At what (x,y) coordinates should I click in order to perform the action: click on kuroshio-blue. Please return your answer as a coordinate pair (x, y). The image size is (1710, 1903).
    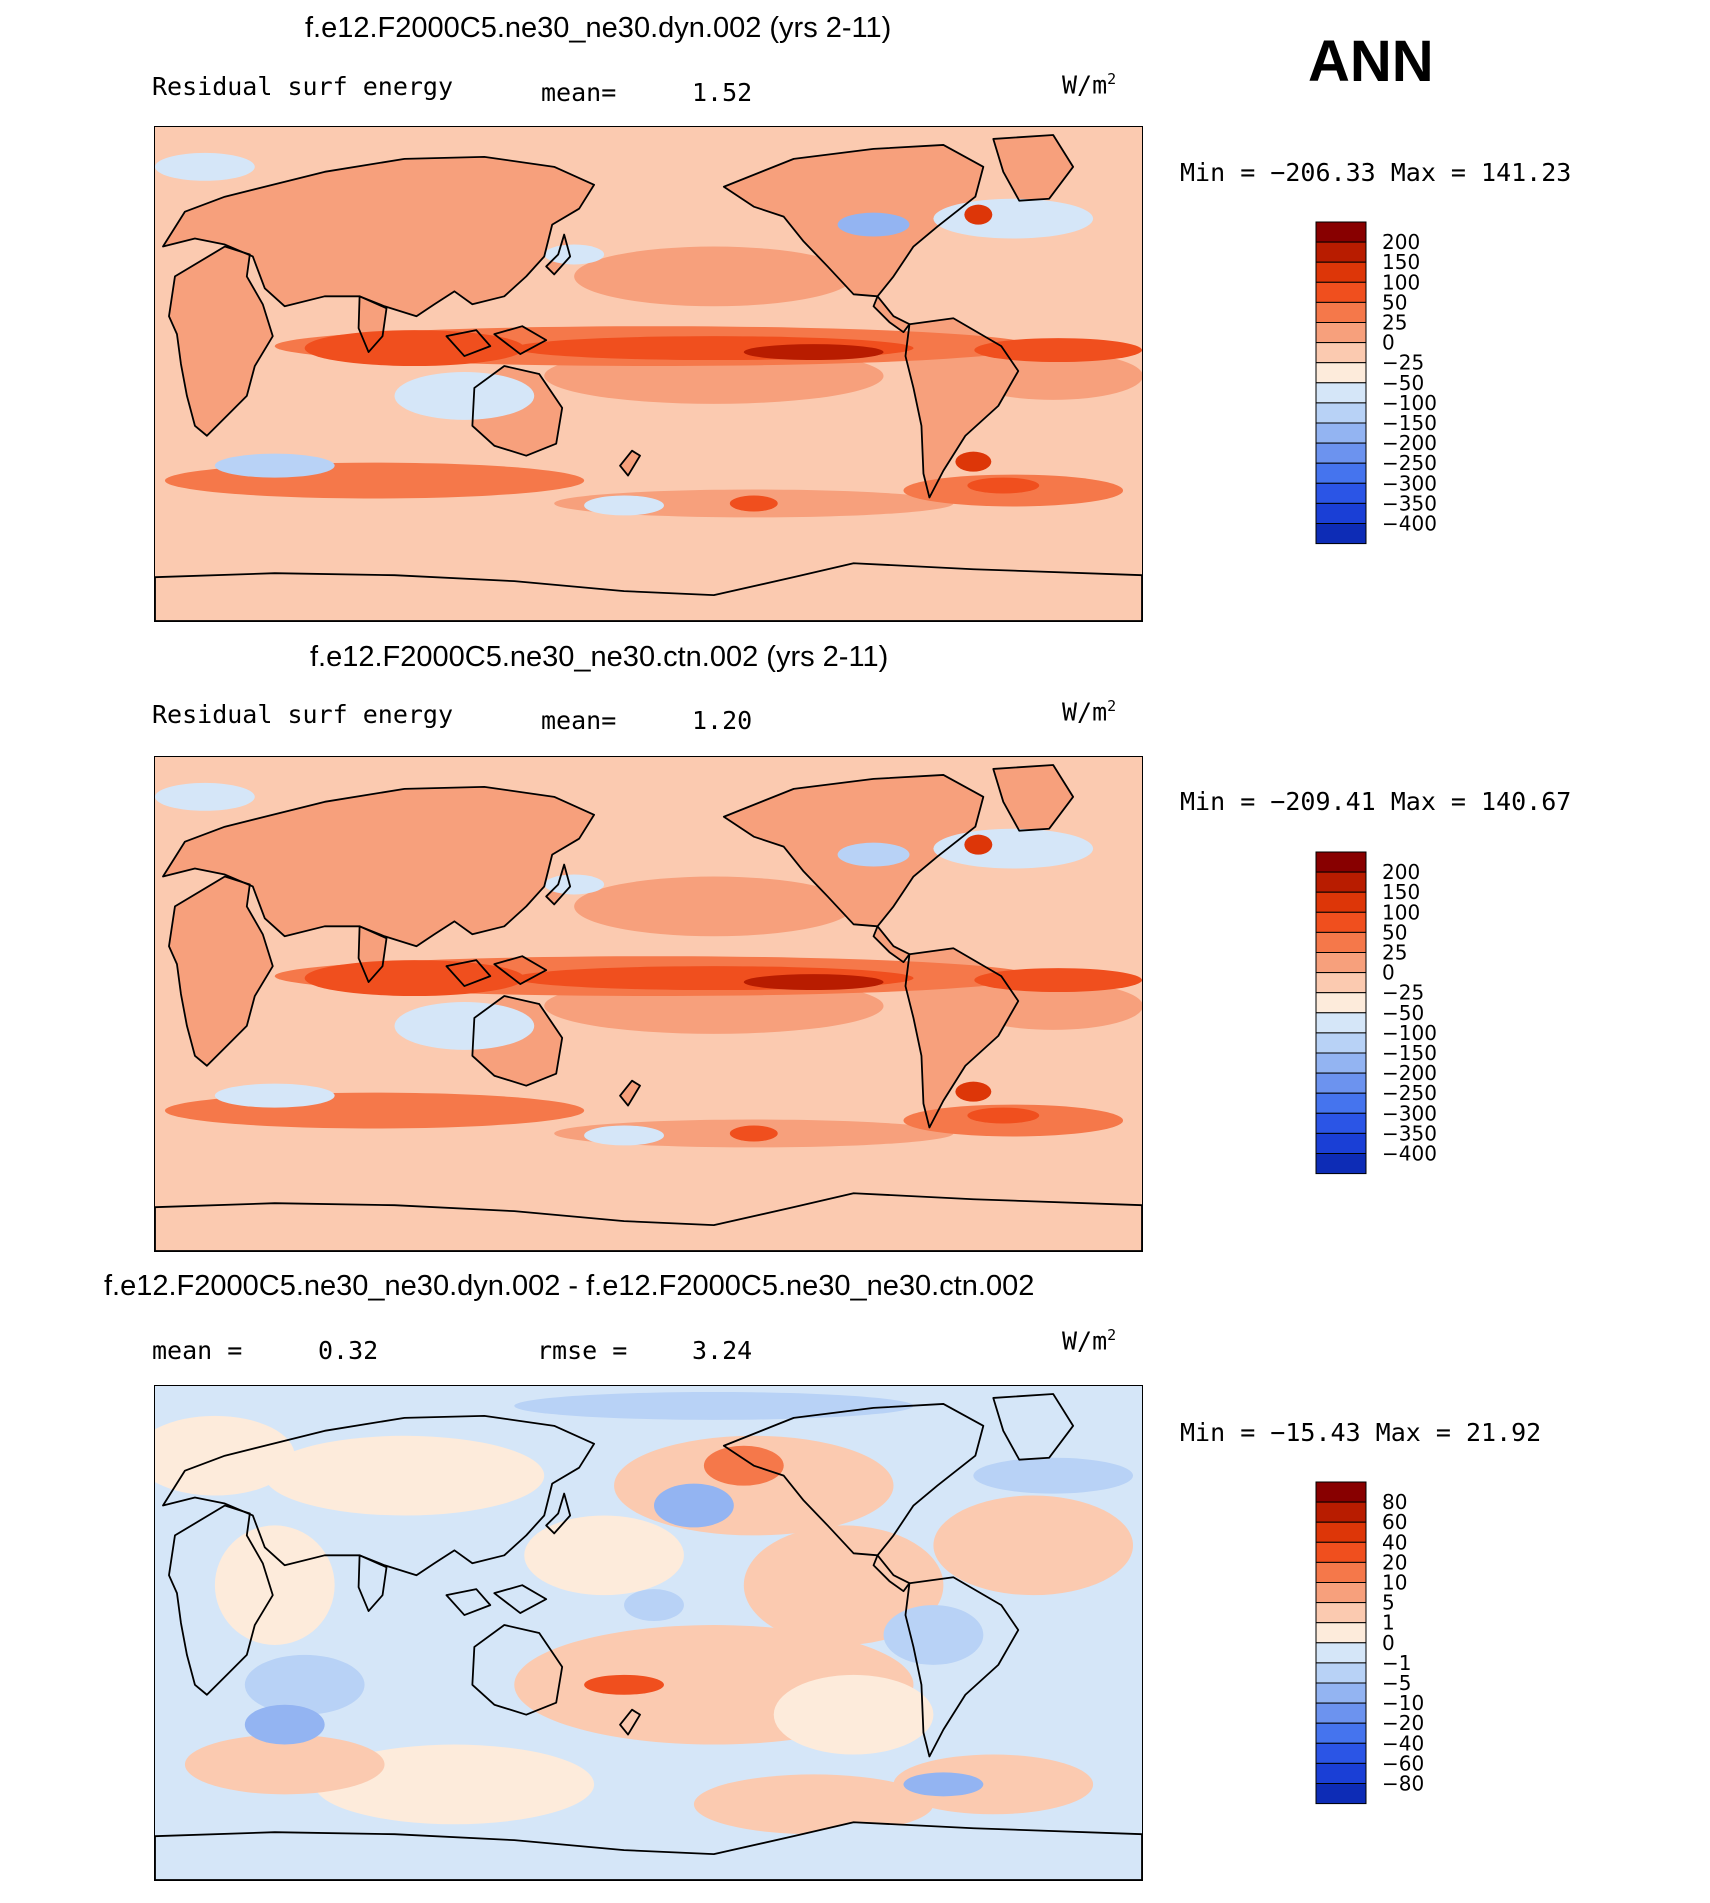
    Looking at the image, I should click on (574, 254).